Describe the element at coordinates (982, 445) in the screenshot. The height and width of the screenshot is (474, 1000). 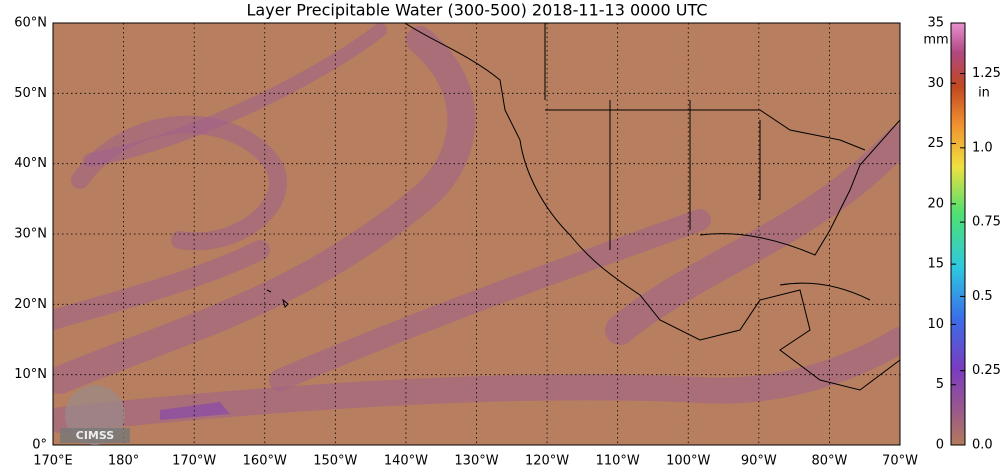
I see `colorbar-tick2-label: 0.0` at that location.